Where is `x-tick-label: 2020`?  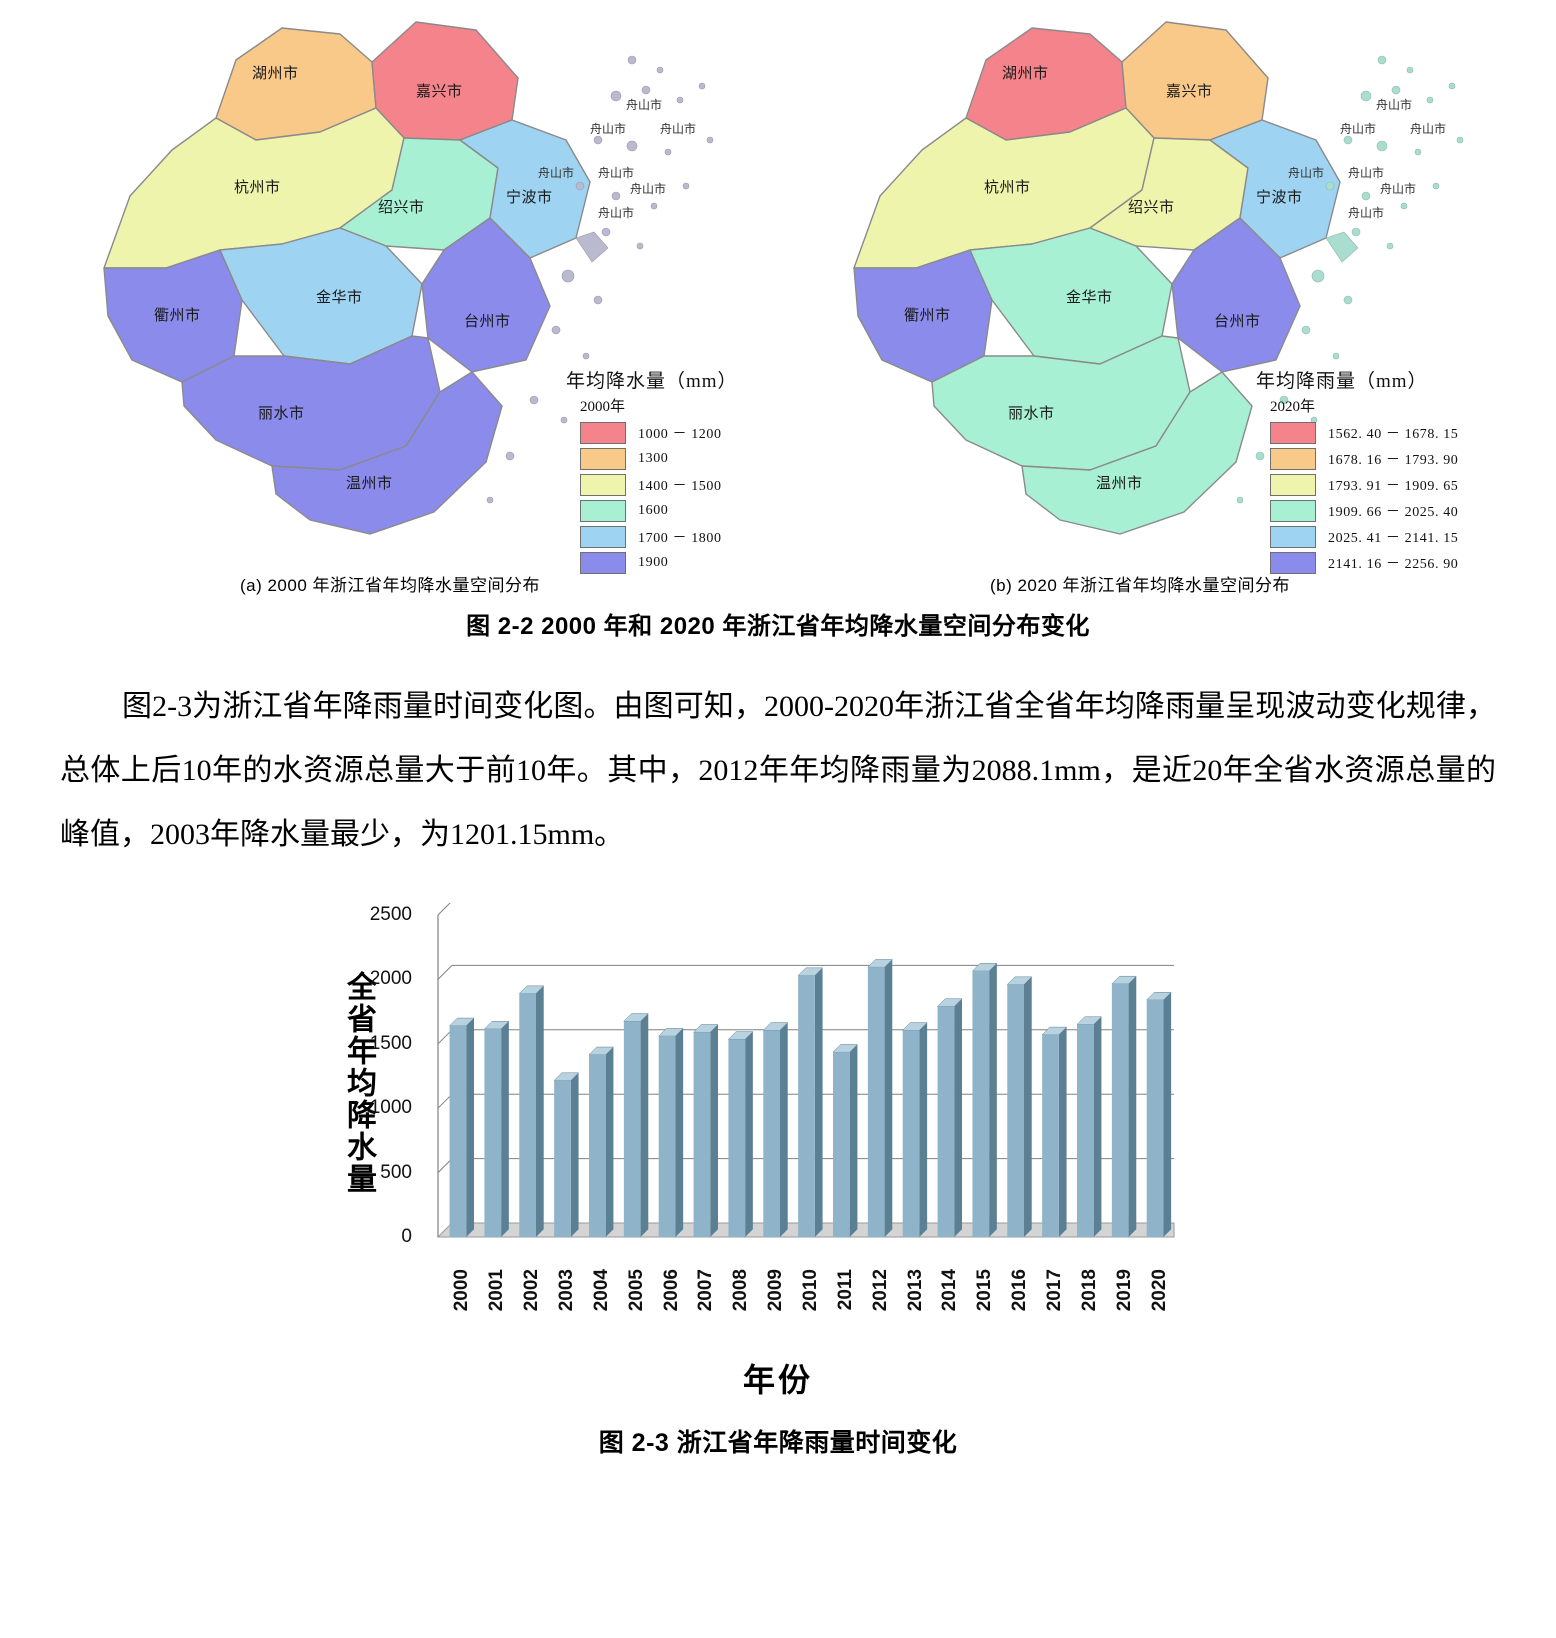
x-tick-label: 2020 is located at coordinates (1159, 1290).